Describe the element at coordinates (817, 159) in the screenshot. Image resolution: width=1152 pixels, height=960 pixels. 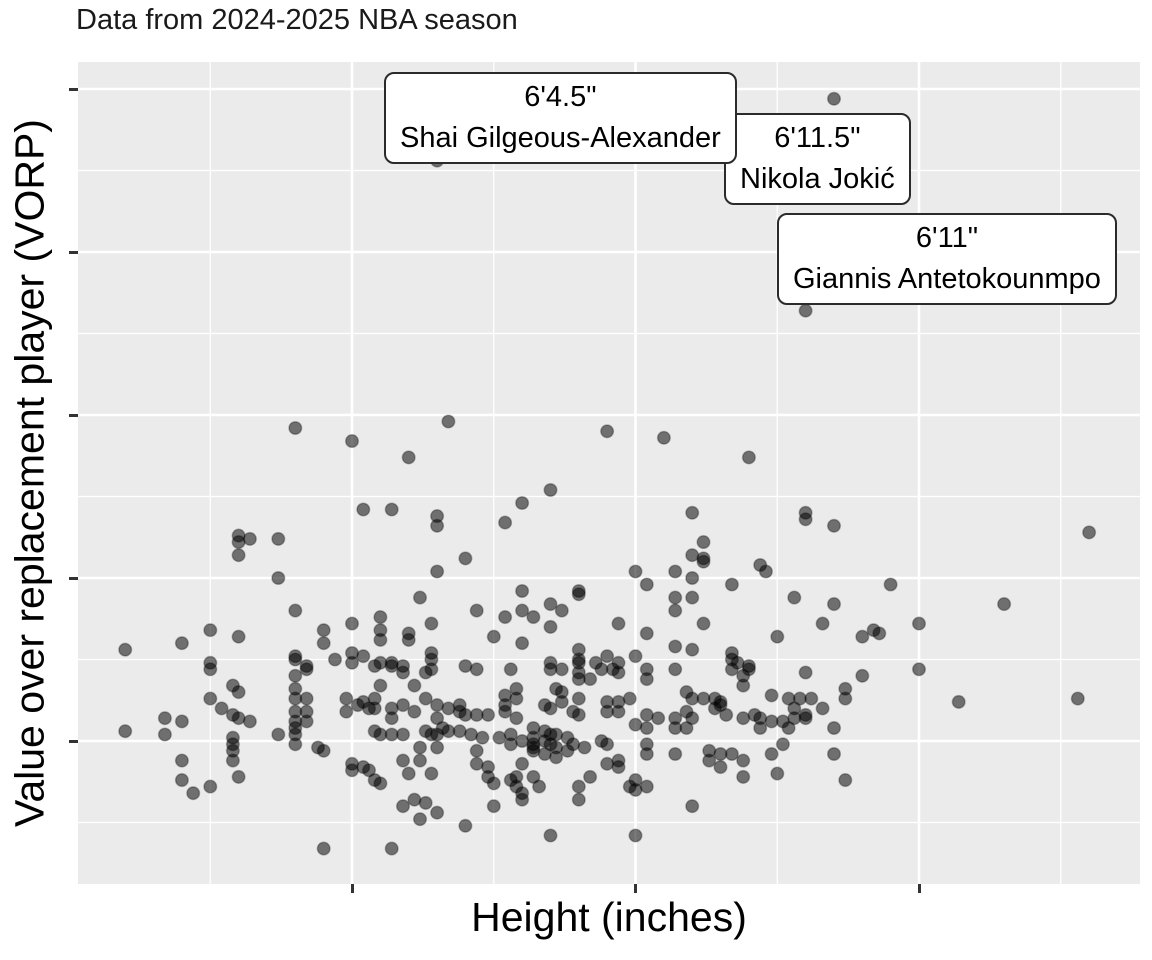
I see `annotation-box: 6'11.5" Nikola Jokić` at that location.